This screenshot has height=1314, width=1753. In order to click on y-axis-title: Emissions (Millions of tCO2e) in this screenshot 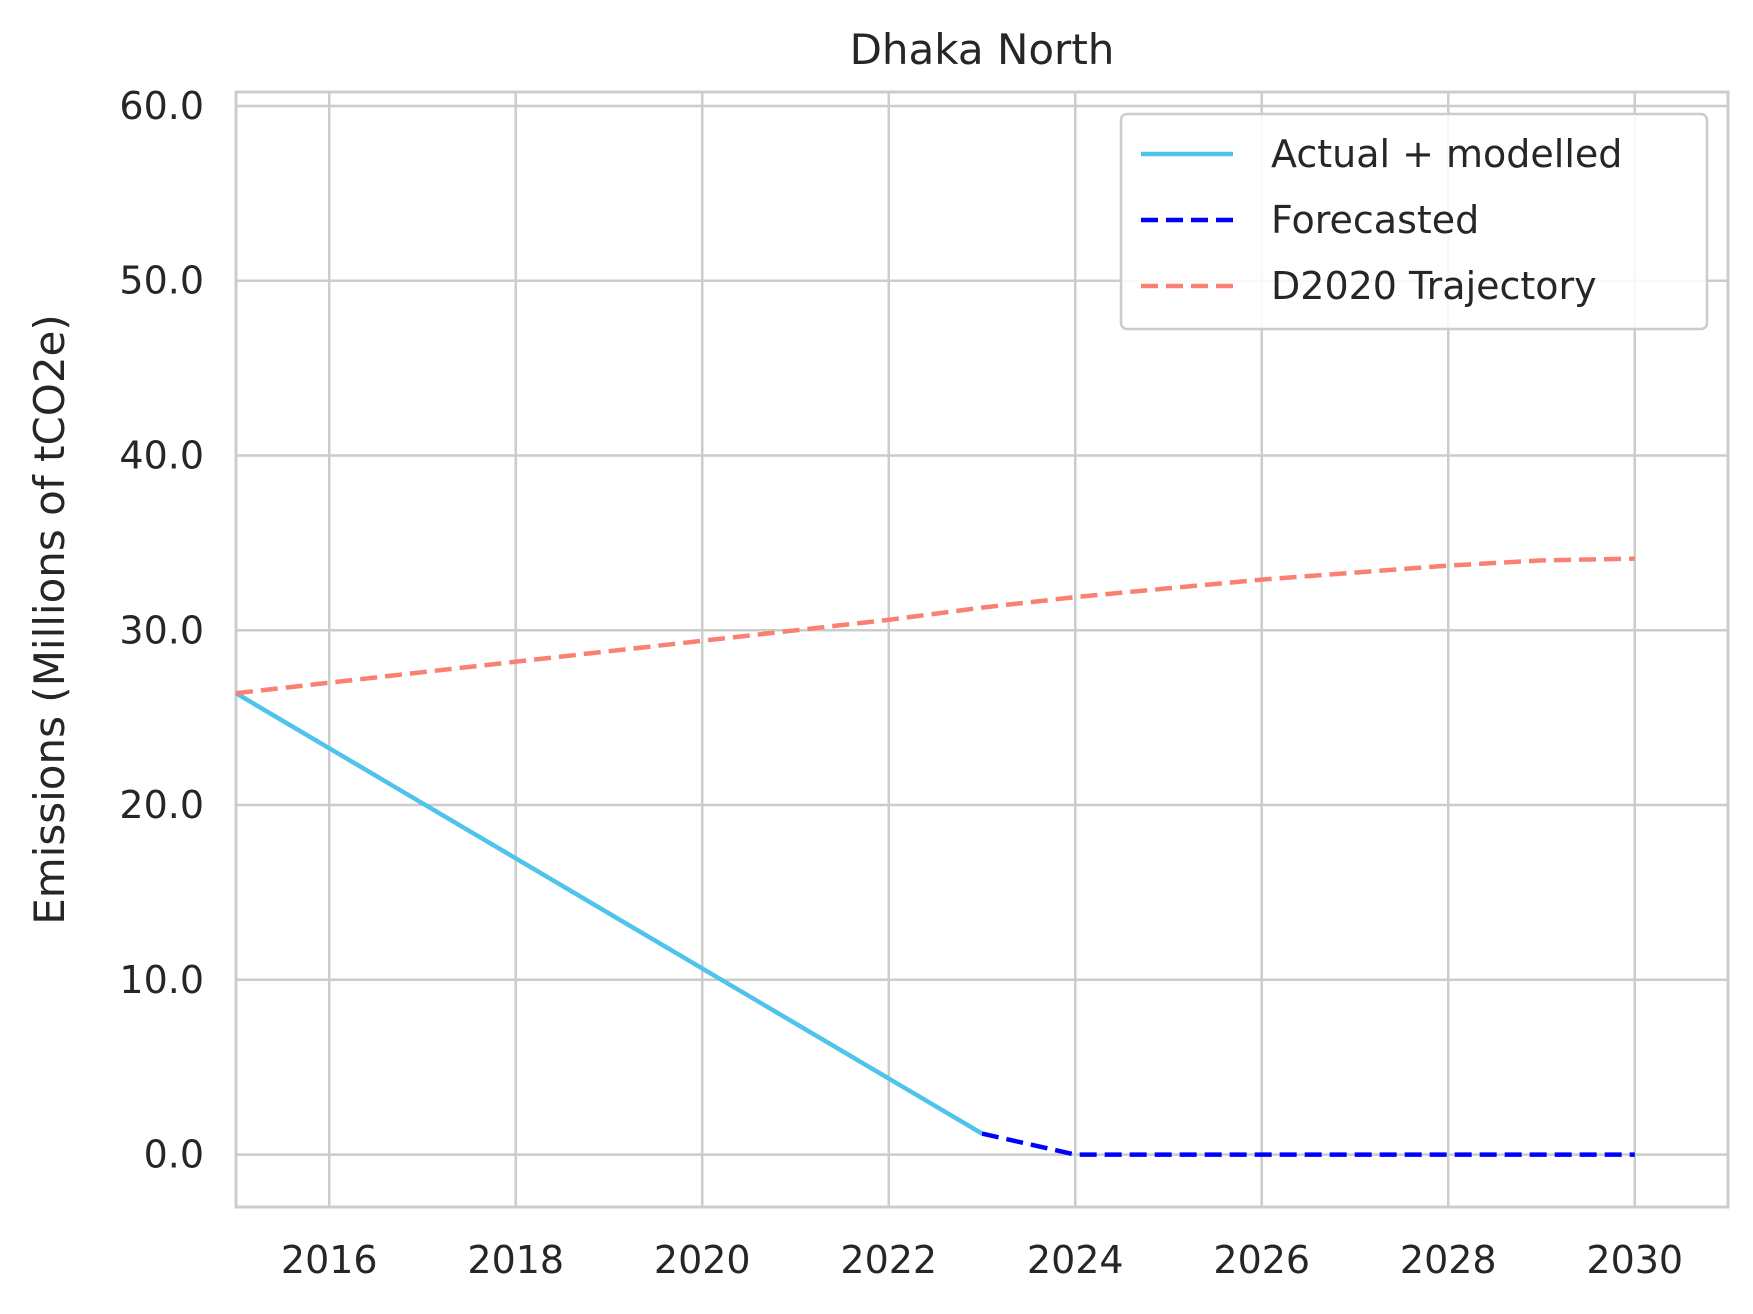, I will do `click(49, 619)`.